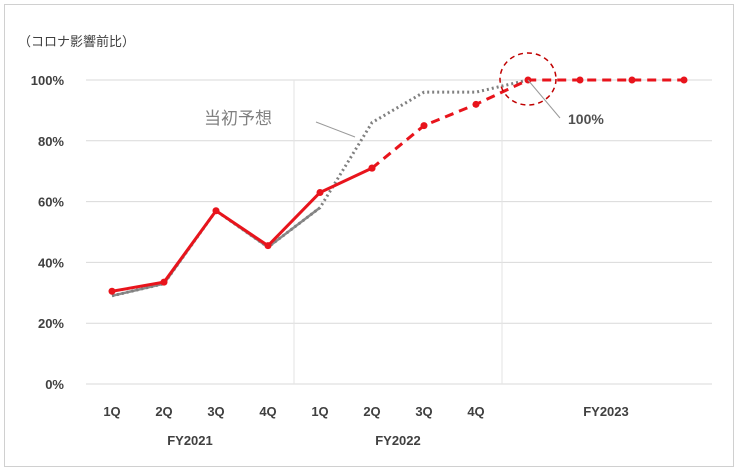  Describe the element at coordinates (335, 129) in the screenshot. I see `plan-leader-line` at that location.